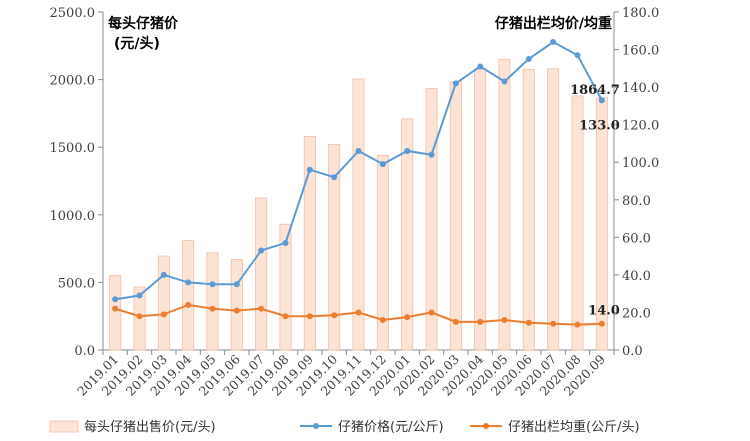  What do you see at coordinates (636, 201) in the screenshot?
I see `right-tick-label: 80.0` at bounding box center [636, 201].